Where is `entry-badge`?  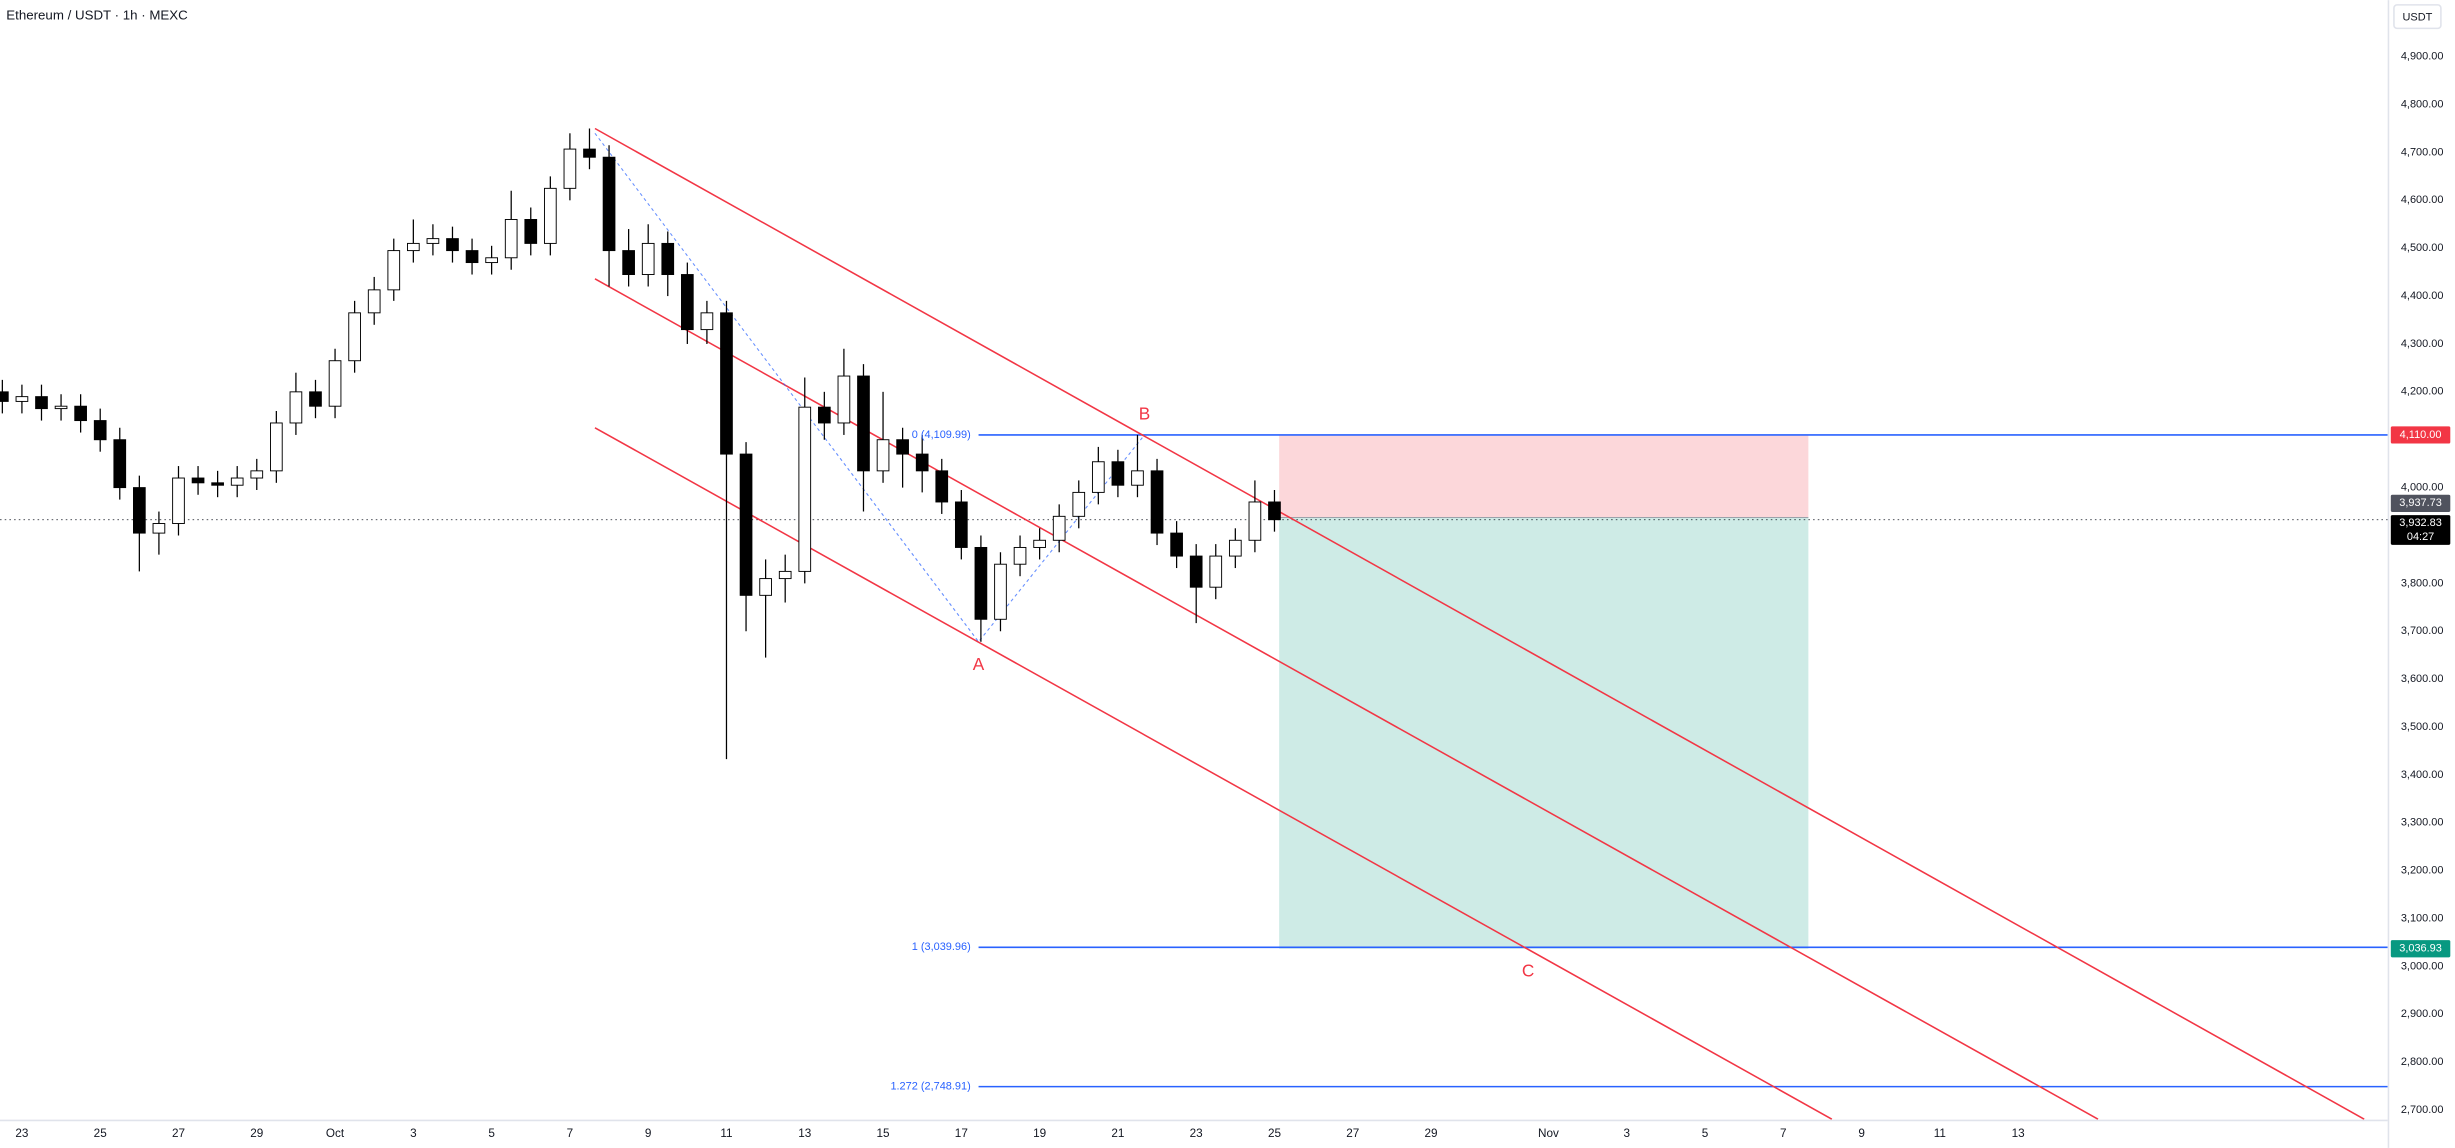
entry-badge is located at coordinates (2420, 503).